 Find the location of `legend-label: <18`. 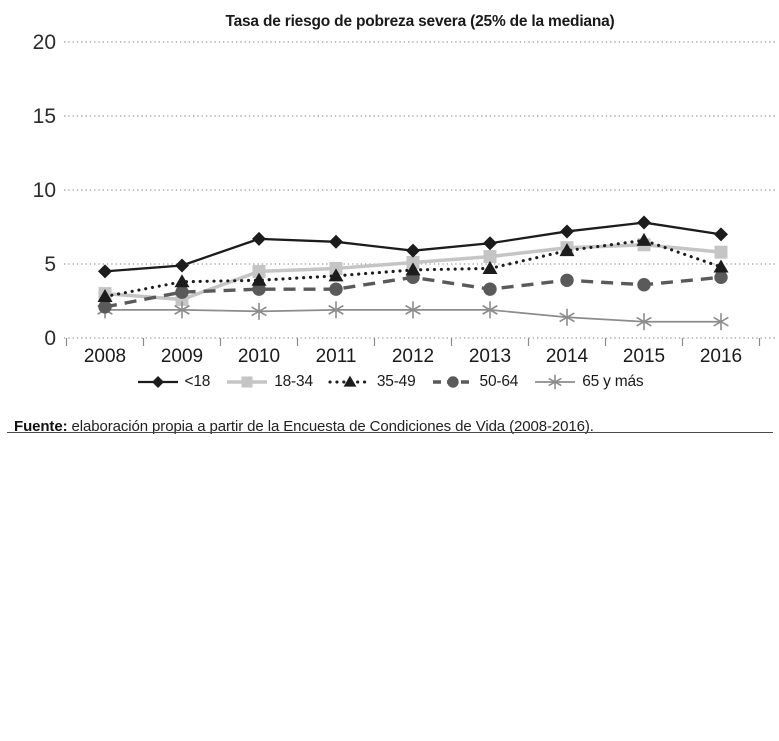

legend-label: <18 is located at coordinates (197, 381).